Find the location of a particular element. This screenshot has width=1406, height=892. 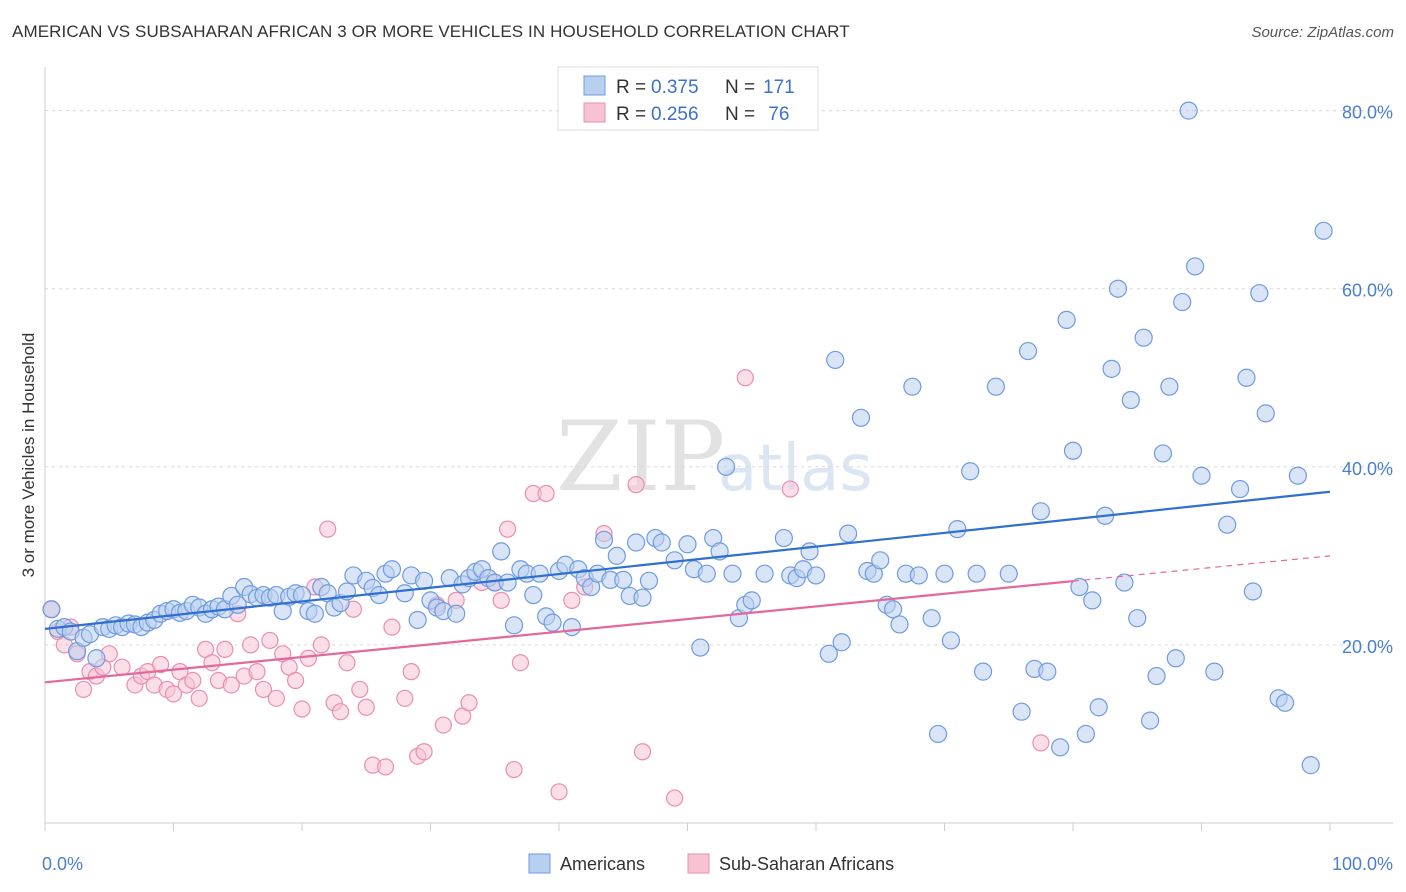

legend-americans-label: Americans is located at coordinates (602, 864).